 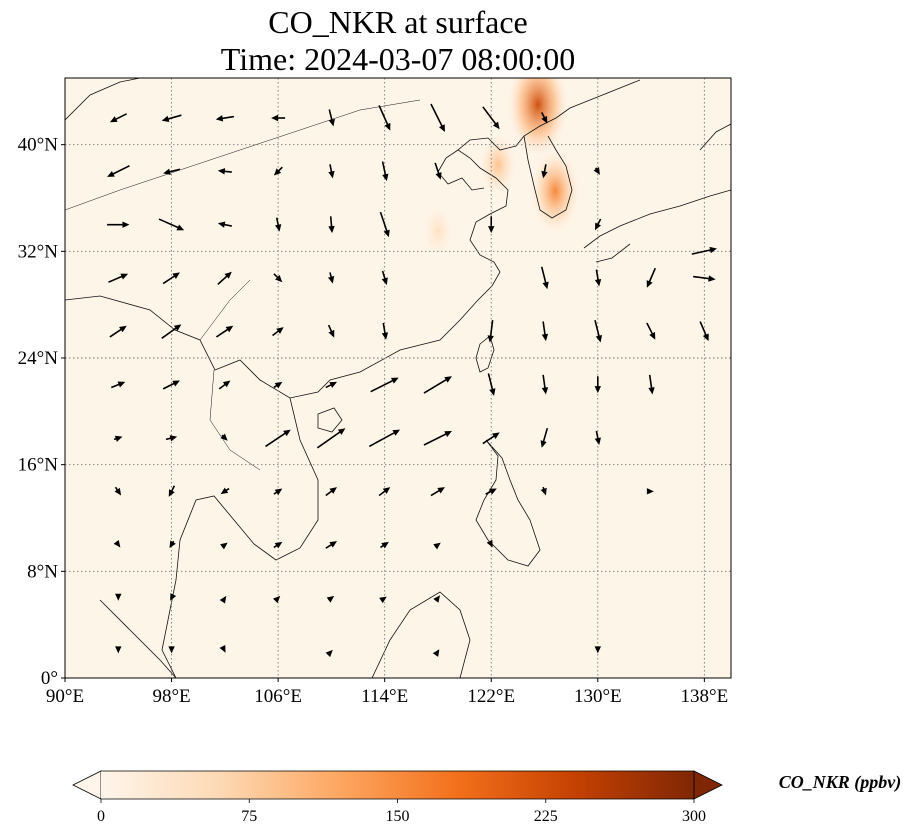 I want to click on korea-coastline, so click(x=548, y=177).